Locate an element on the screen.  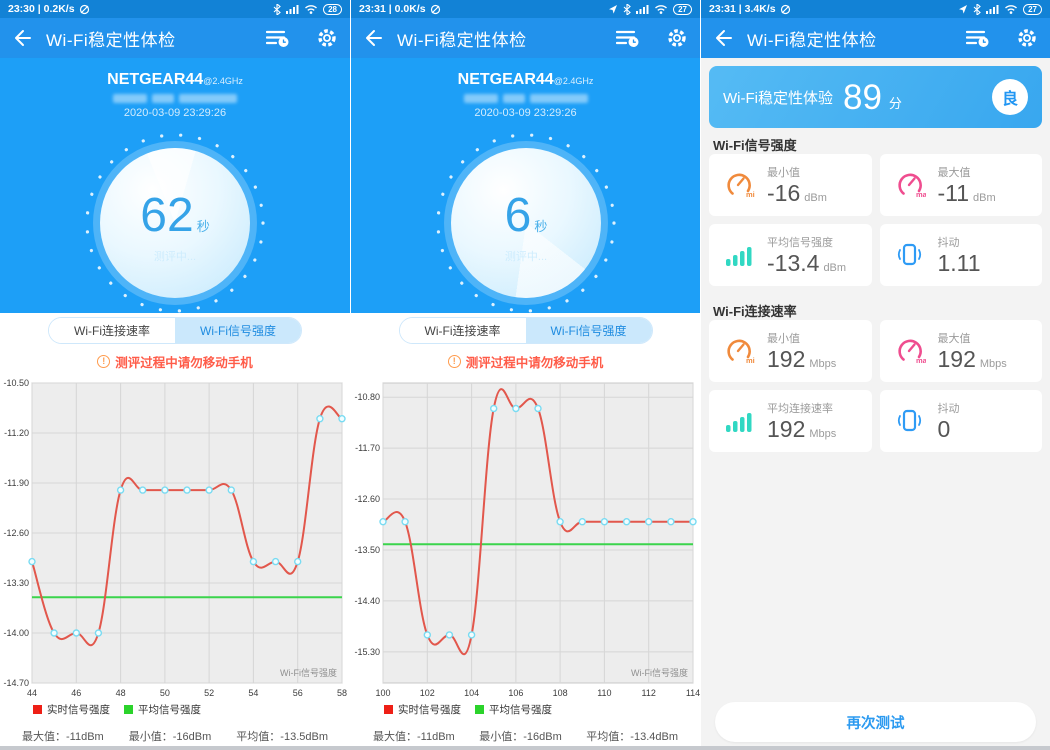
score-label: Wi-Fi稳定性体验 is located at coordinates (778, 98).